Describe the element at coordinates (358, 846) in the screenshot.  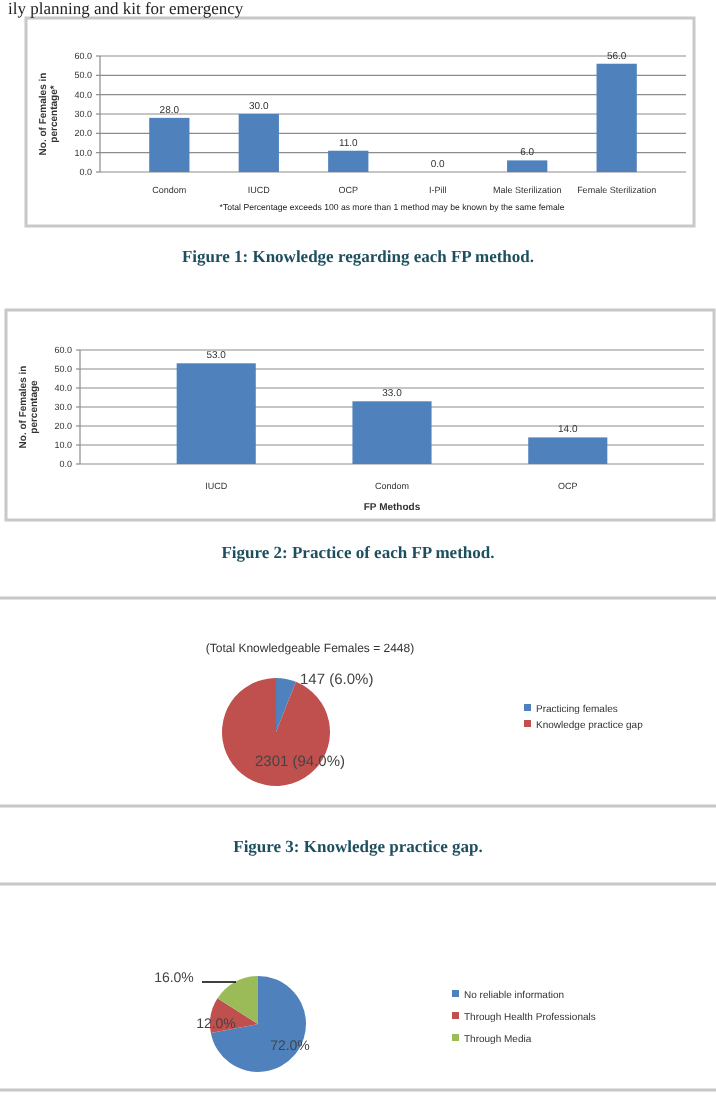
I see `caption: Figure 3: Knowledge practice gap.` at that location.